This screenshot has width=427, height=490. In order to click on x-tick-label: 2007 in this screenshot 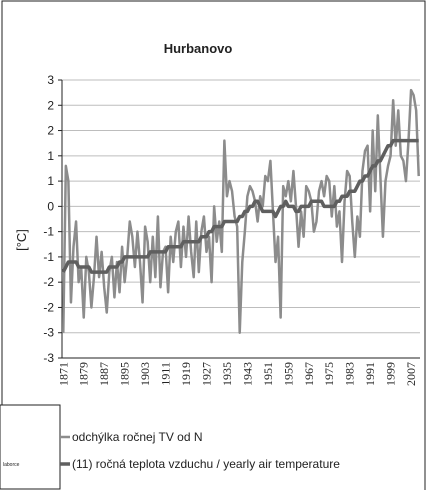, I will do `click(411, 374)`.